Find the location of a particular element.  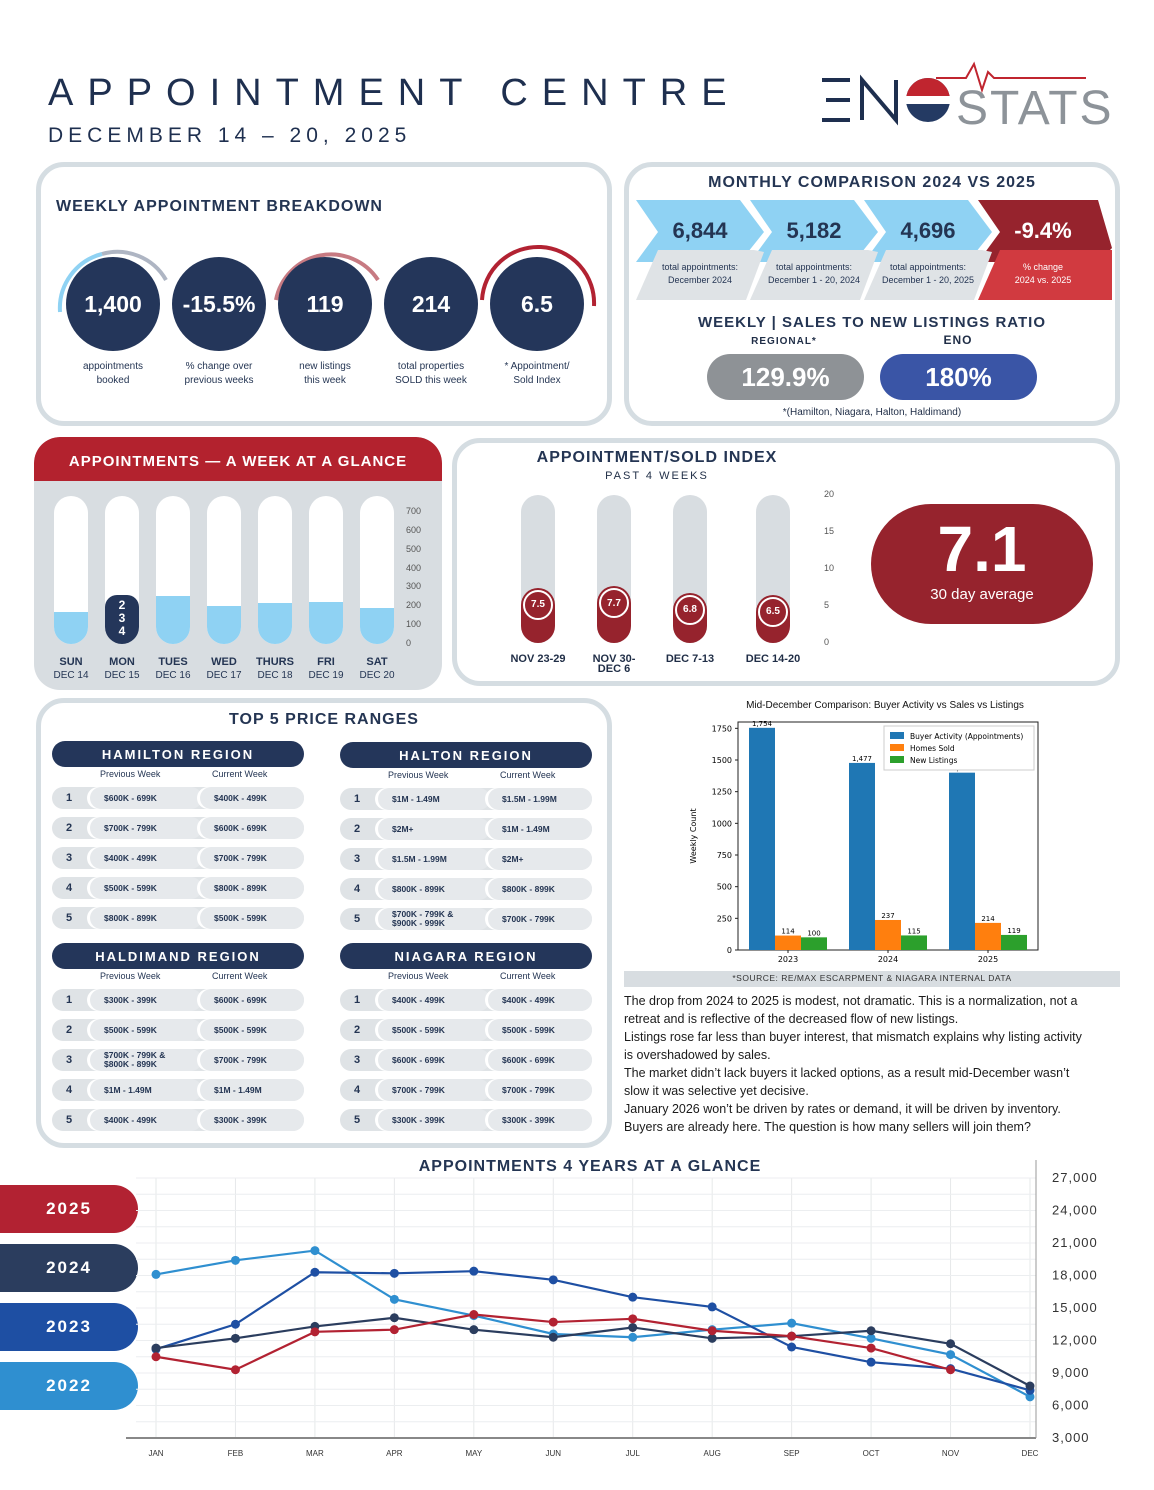

index-category-label: DEC 7-13 is located at coordinates (690, 659).